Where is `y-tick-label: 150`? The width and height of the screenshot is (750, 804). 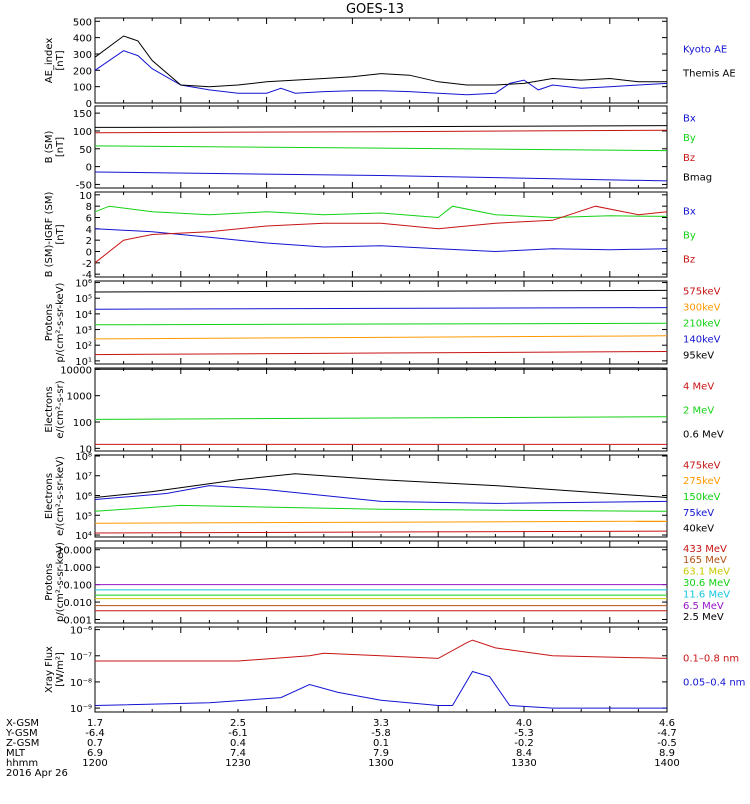 y-tick-label: 150 is located at coordinates (82, 114).